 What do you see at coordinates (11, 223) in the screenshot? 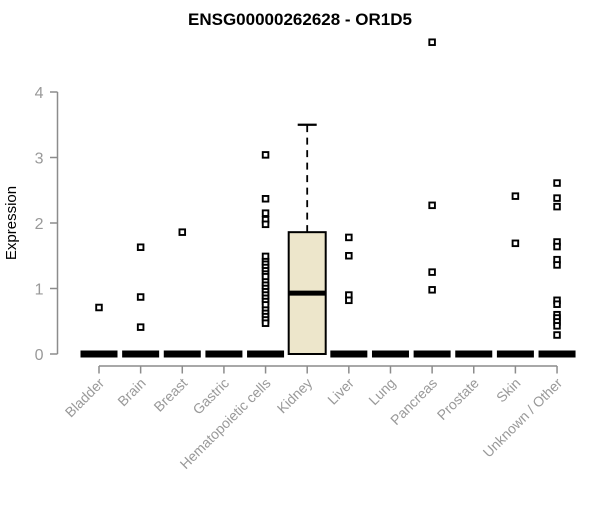
I see `y-axis-label: Expression` at bounding box center [11, 223].